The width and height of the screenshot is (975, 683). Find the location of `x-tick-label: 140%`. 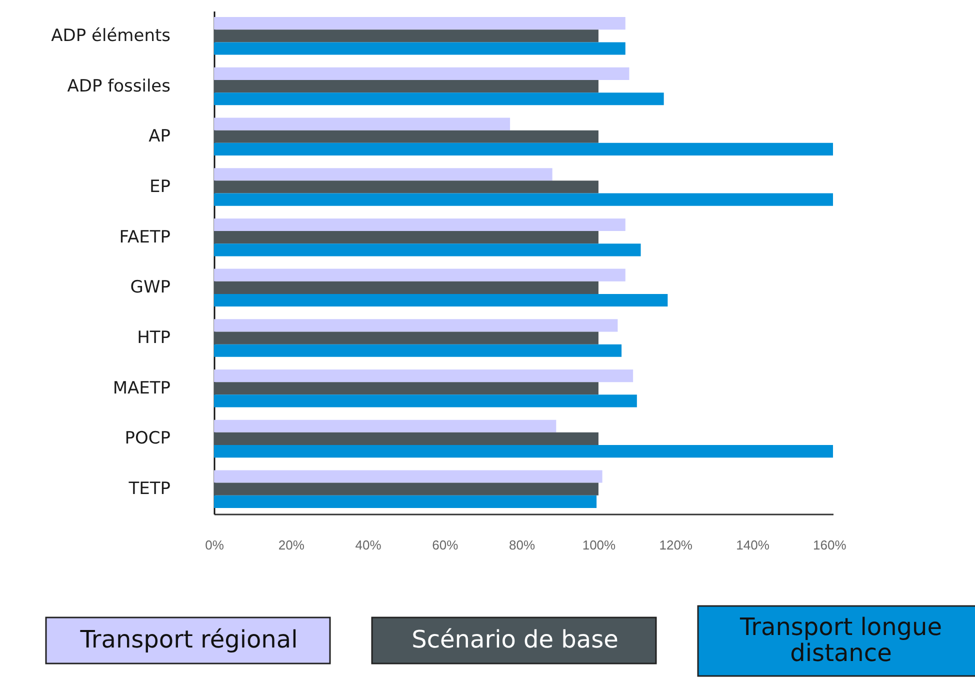

x-tick-label: 140% is located at coordinates (753, 545).